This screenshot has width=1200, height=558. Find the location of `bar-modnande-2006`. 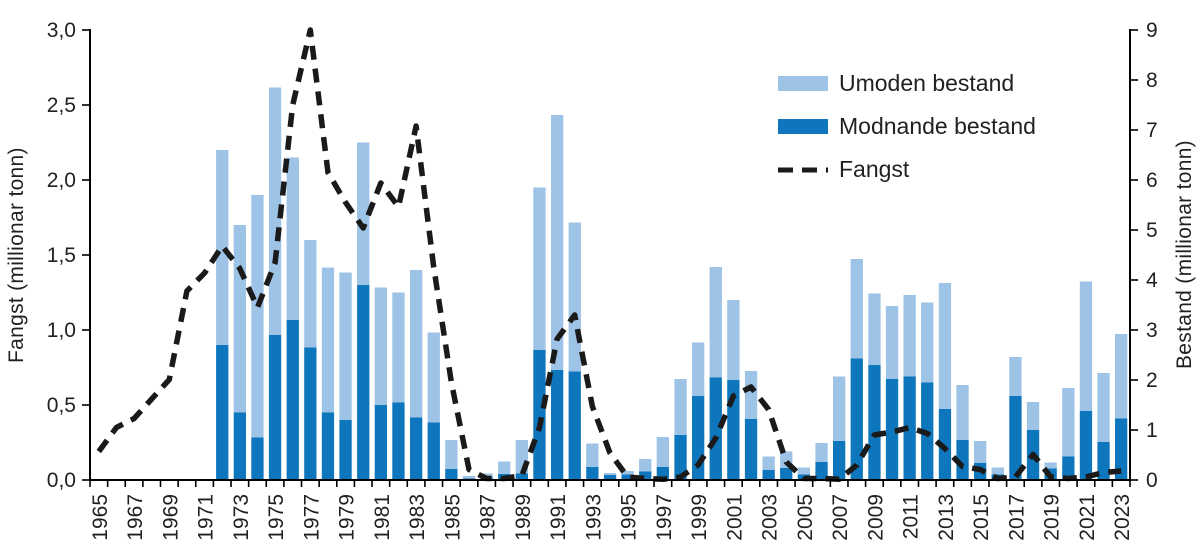

bar-modnande-2006 is located at coordinates (821, 471).